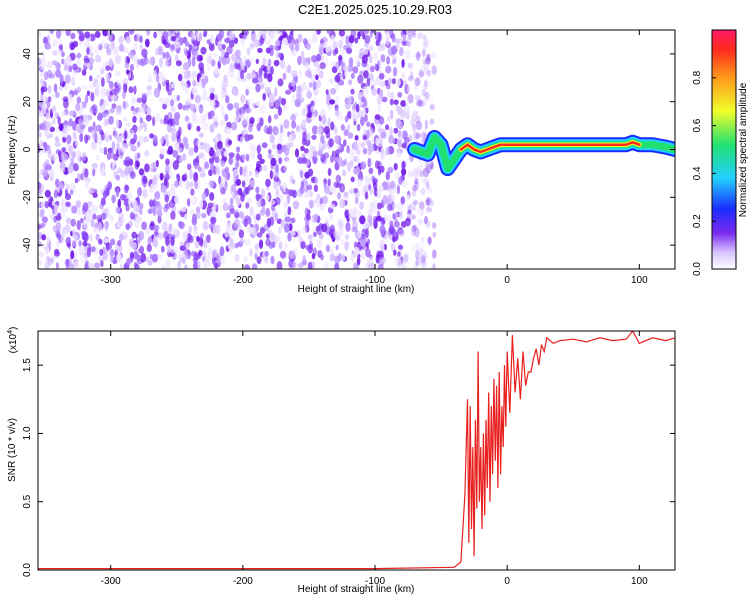 This screenshot has width=750, height=600. What do you see at coordinates (27, 570) in the screenshot?
I see `y-tick-label: 0.0` at bounding box center [27, 570].